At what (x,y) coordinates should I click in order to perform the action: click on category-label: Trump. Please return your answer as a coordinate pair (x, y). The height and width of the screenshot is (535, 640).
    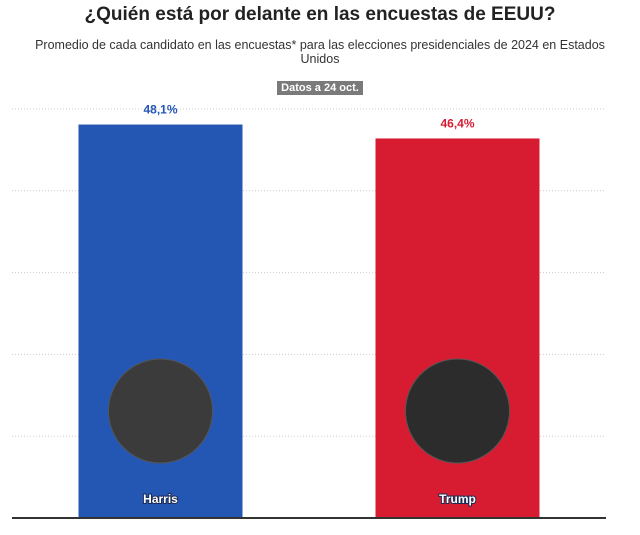
    Looking at the image, I should click on (457, 499).